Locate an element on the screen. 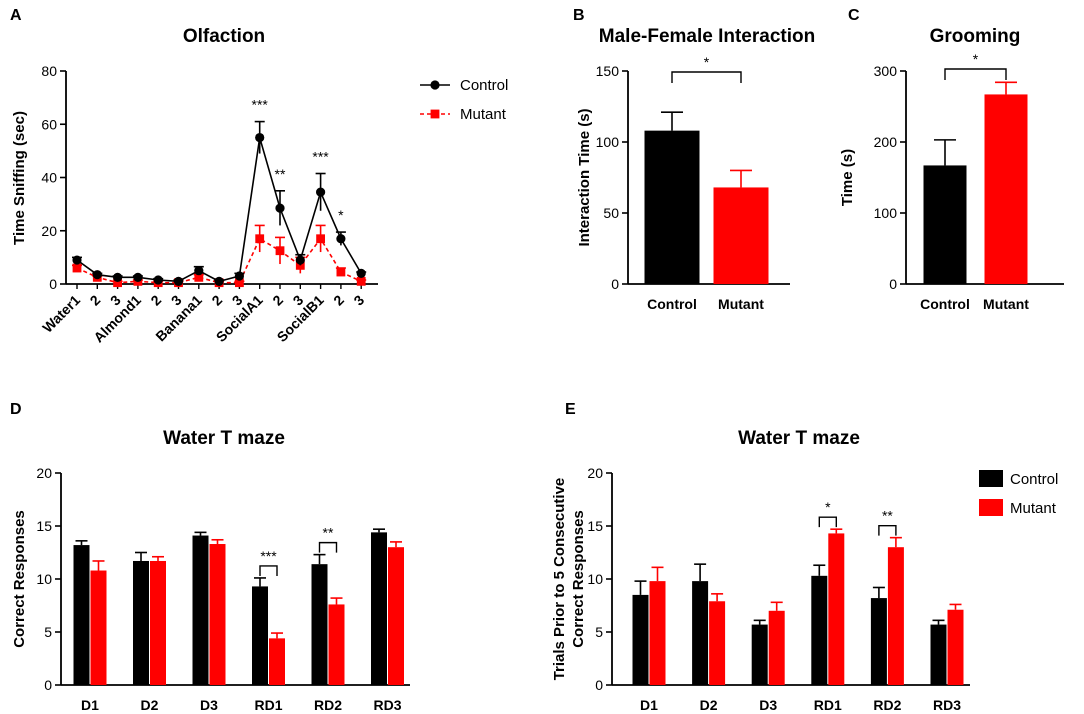 This screenshot has height=714, width=1084. mutant-series-line is located at coordinates (219, 260).